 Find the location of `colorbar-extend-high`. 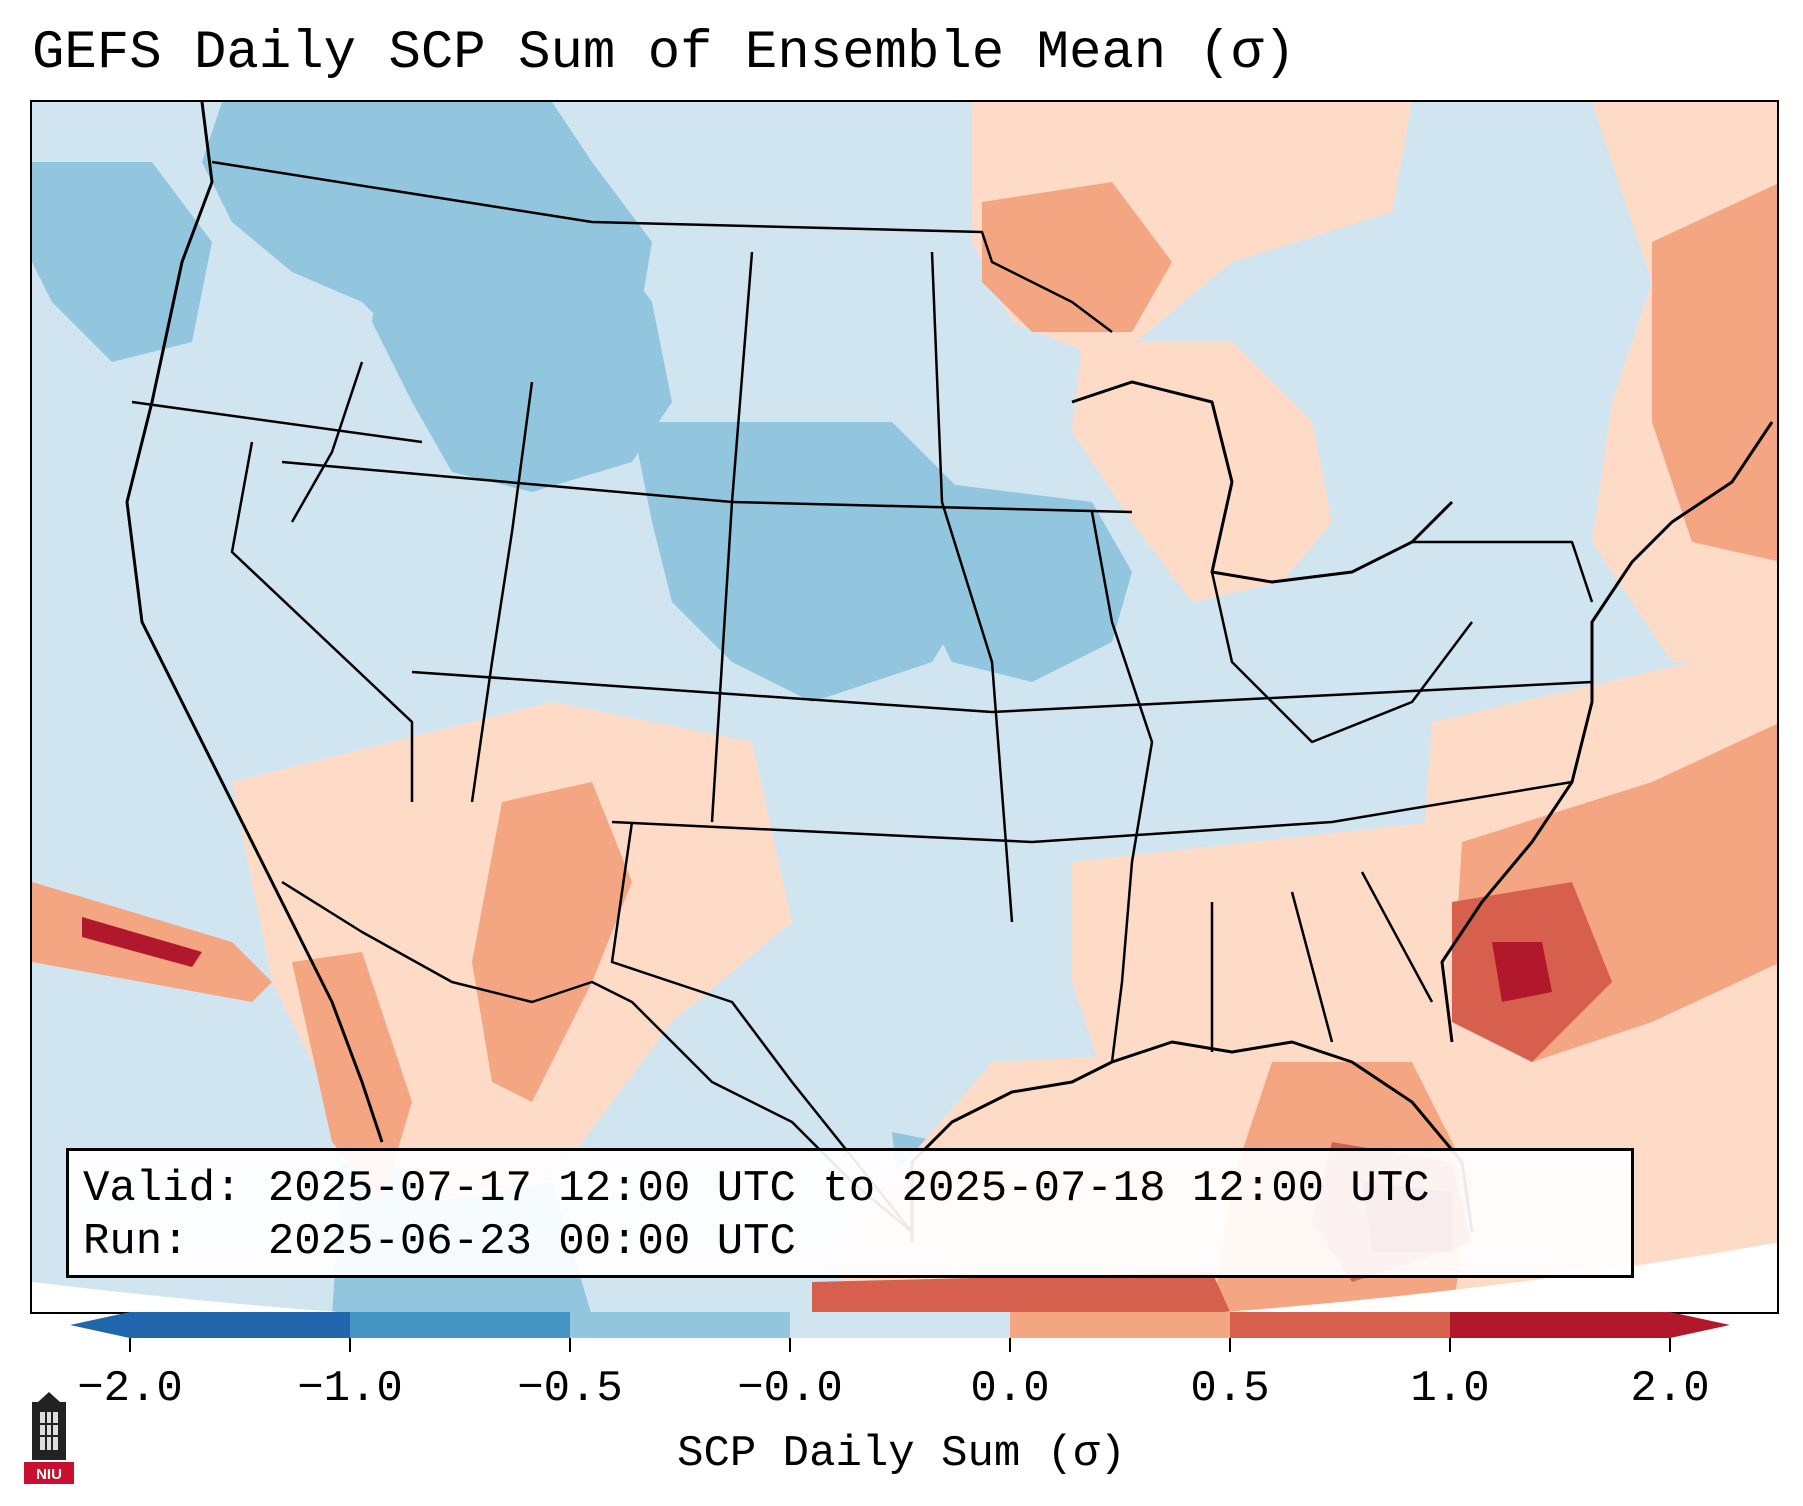

colorbar-extend-high is located at coordinates (1700, 1325).